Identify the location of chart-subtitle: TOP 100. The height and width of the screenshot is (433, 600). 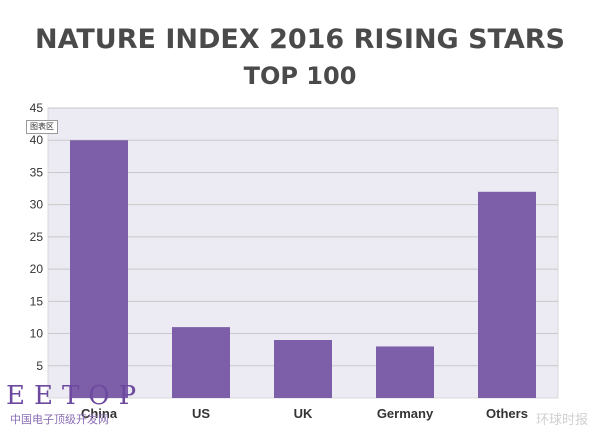
(300, 76).